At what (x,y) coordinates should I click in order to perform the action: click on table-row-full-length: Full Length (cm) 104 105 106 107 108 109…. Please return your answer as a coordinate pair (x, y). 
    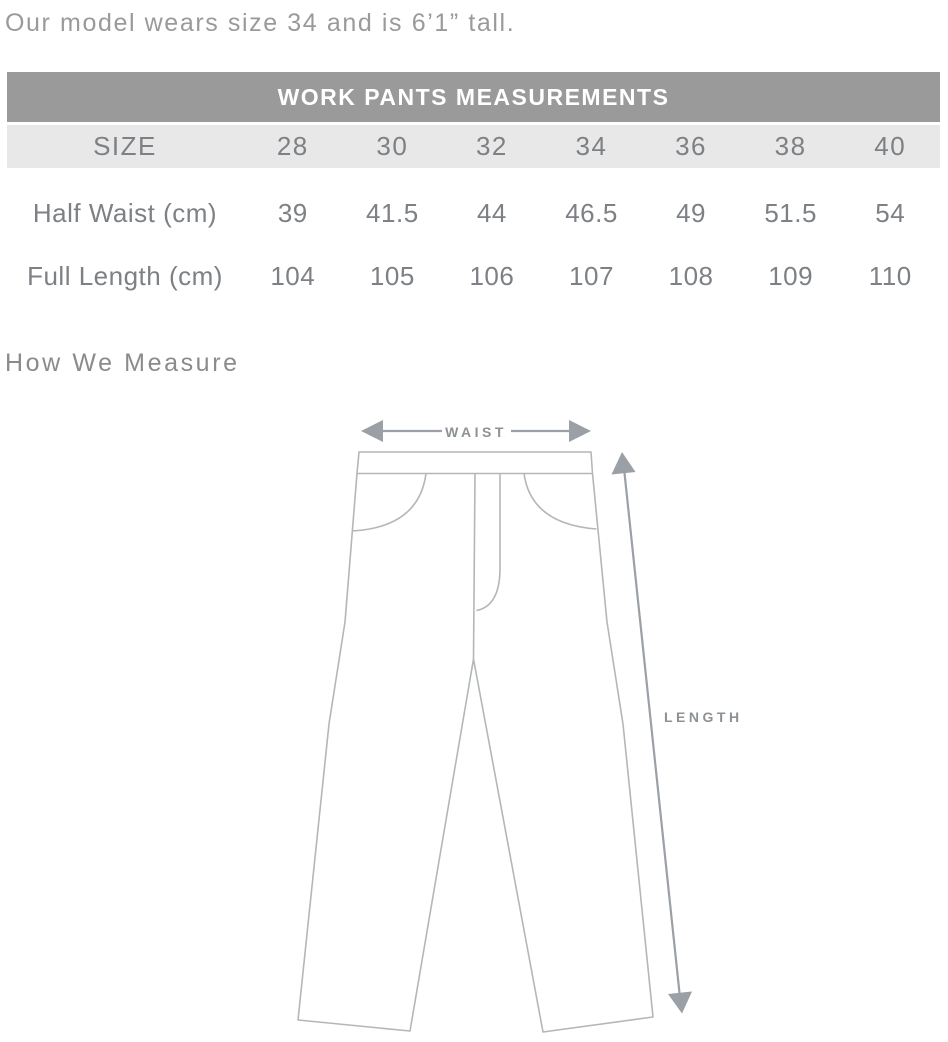
    Looking at the image, I should click on (473, 276).